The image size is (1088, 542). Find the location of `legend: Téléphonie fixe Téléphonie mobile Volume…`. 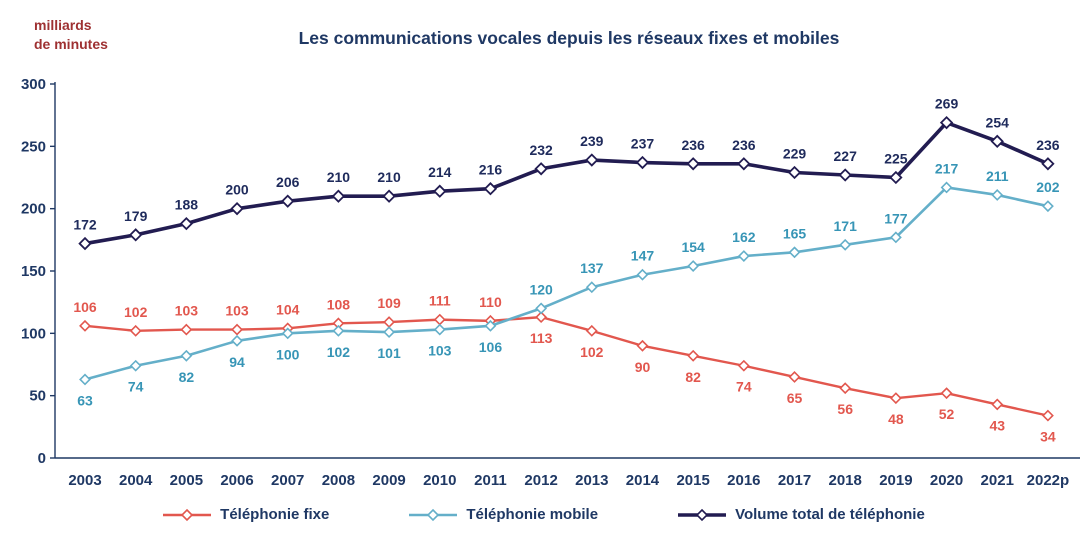

legend: Téléphonie fixe Téléphonie mobile Volume… is located at coordinates (544, 514).